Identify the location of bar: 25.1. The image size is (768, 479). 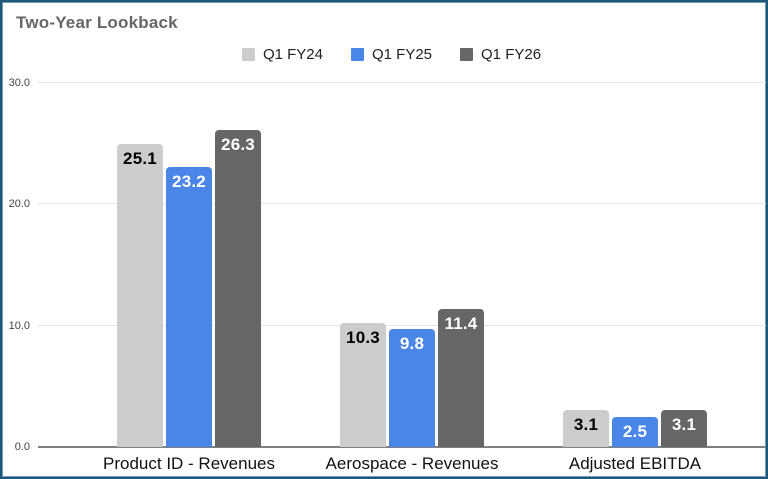
(140, 295).